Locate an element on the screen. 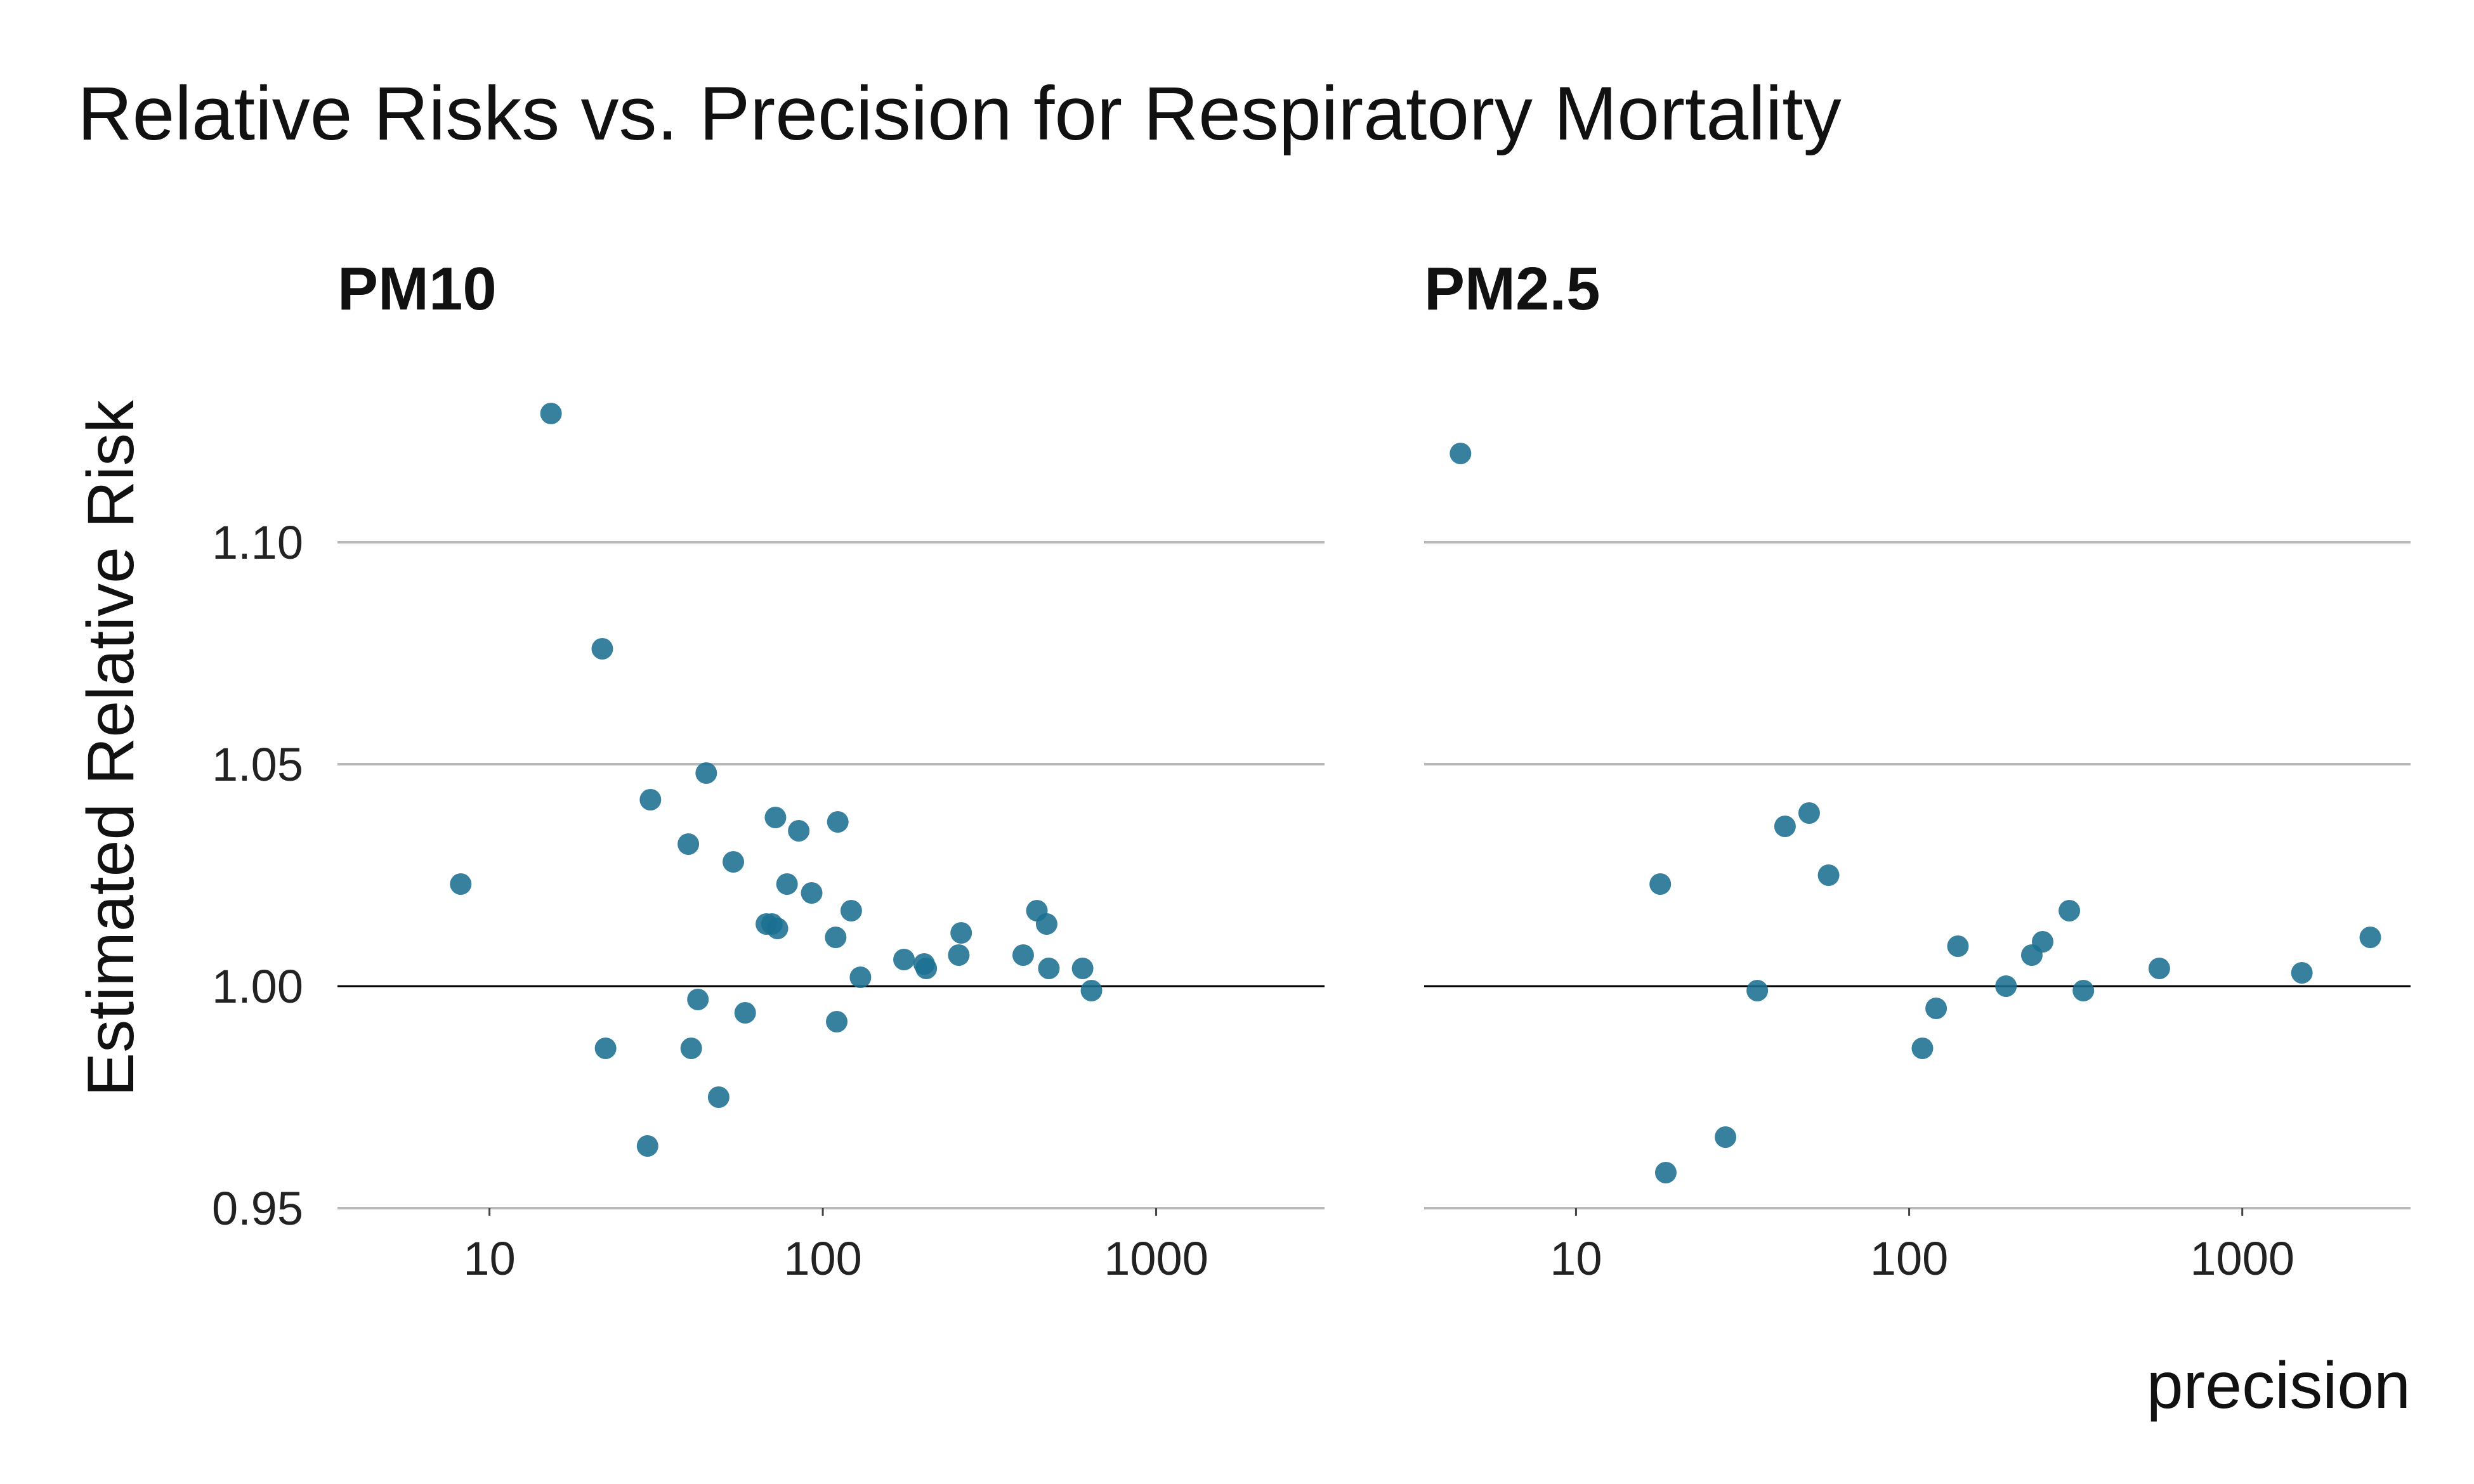 Image resolution: width=2474 pixels, height=1484 pixels. panel-title-pm25: PM2.5 is located at coordinates (1512, 289).